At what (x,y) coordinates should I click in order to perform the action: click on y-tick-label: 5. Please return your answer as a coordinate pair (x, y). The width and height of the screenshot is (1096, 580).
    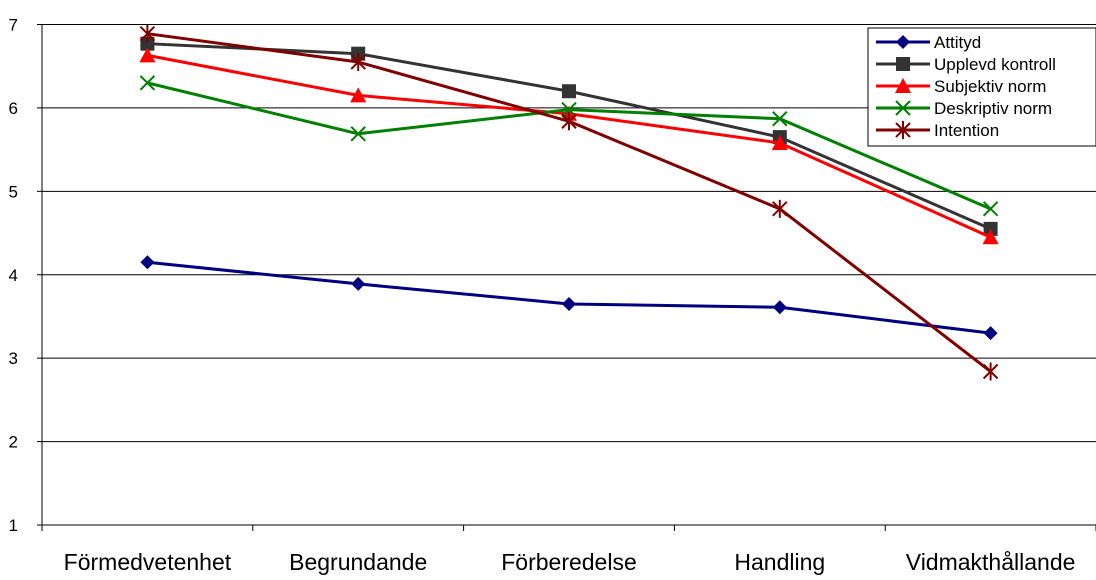
    Looking at the image, I should click on (13, 191).